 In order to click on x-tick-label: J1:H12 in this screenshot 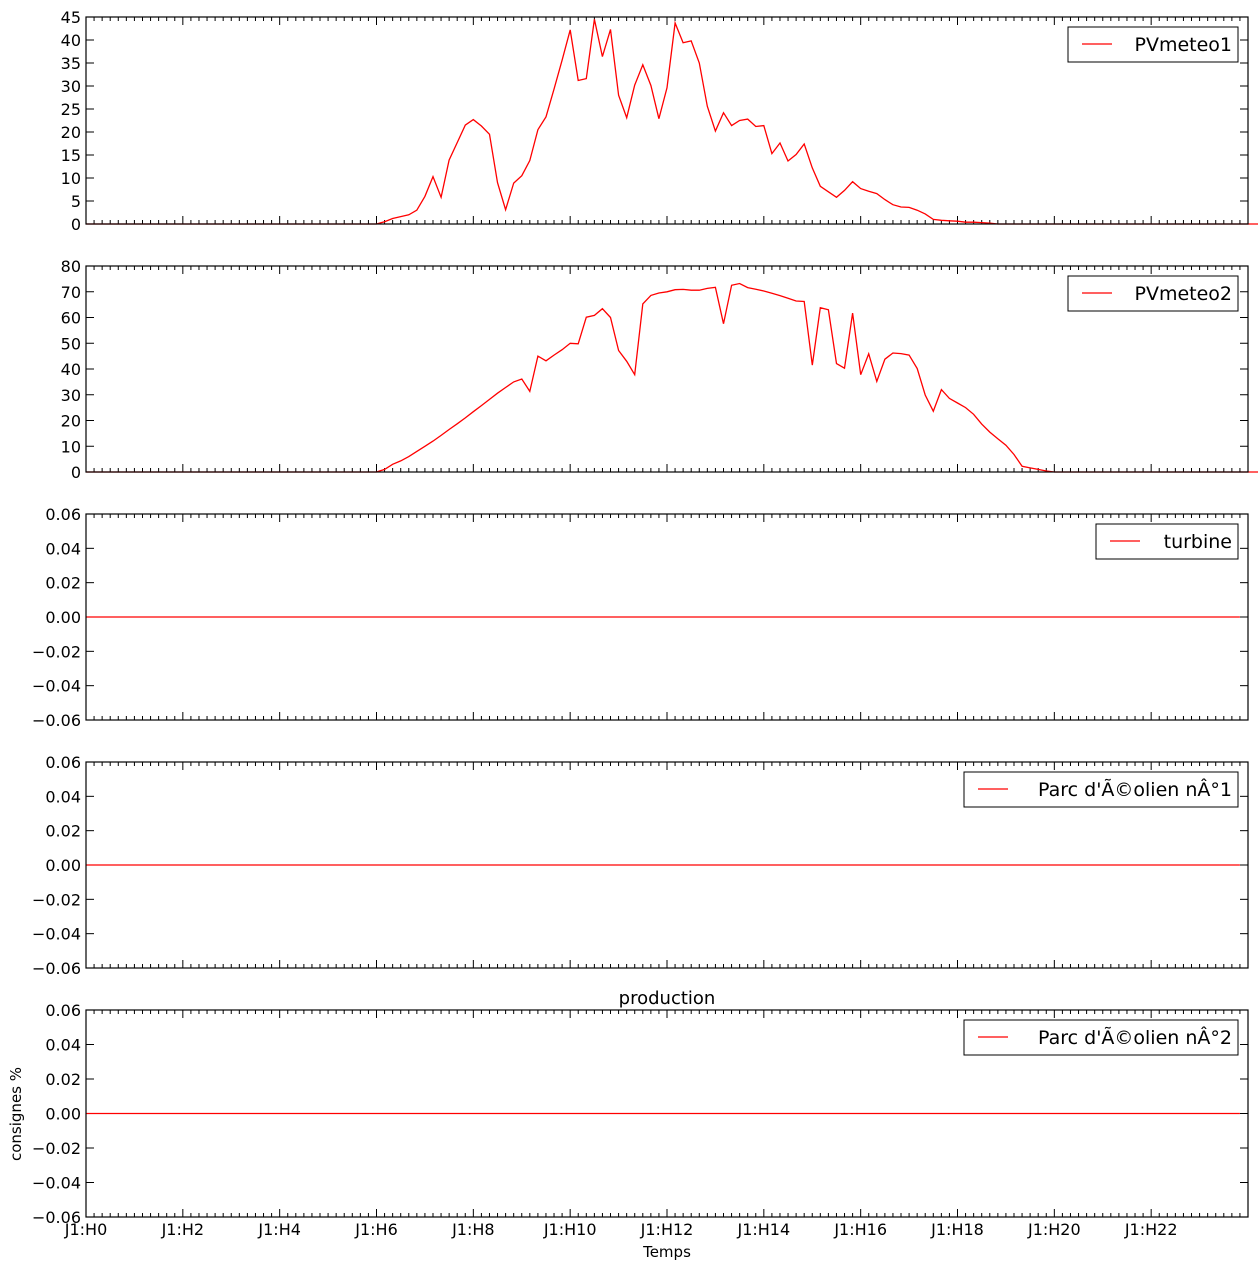, I will do `click(667, 1229)`.